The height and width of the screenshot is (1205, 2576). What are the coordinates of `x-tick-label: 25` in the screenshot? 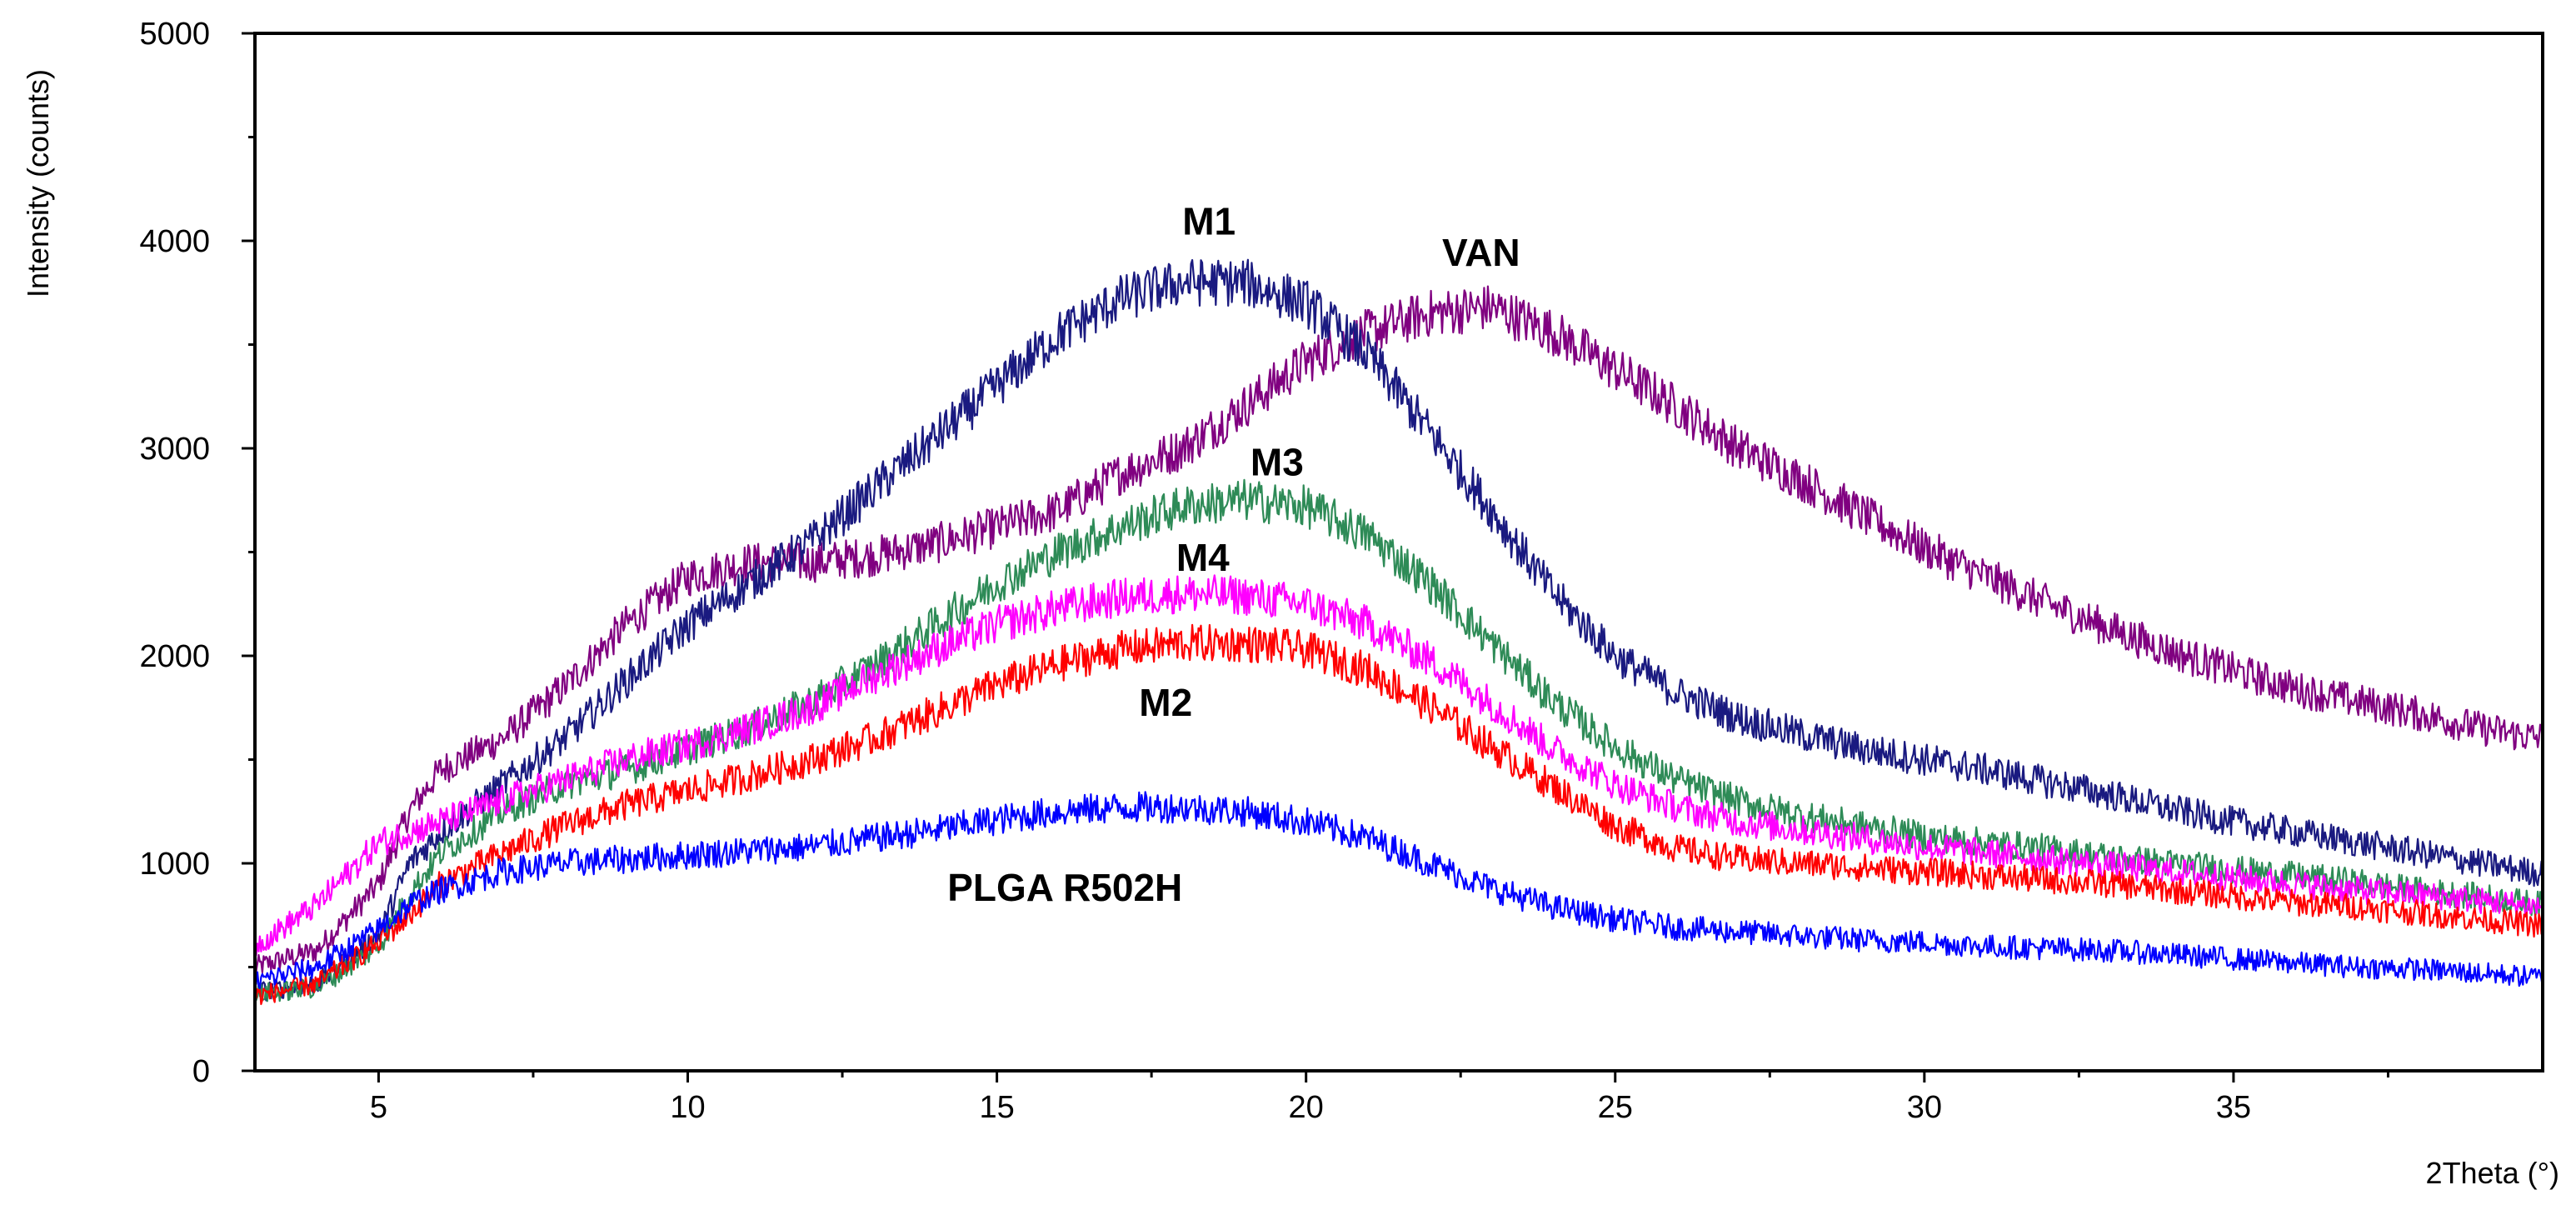 It's located at (1615, 1107).